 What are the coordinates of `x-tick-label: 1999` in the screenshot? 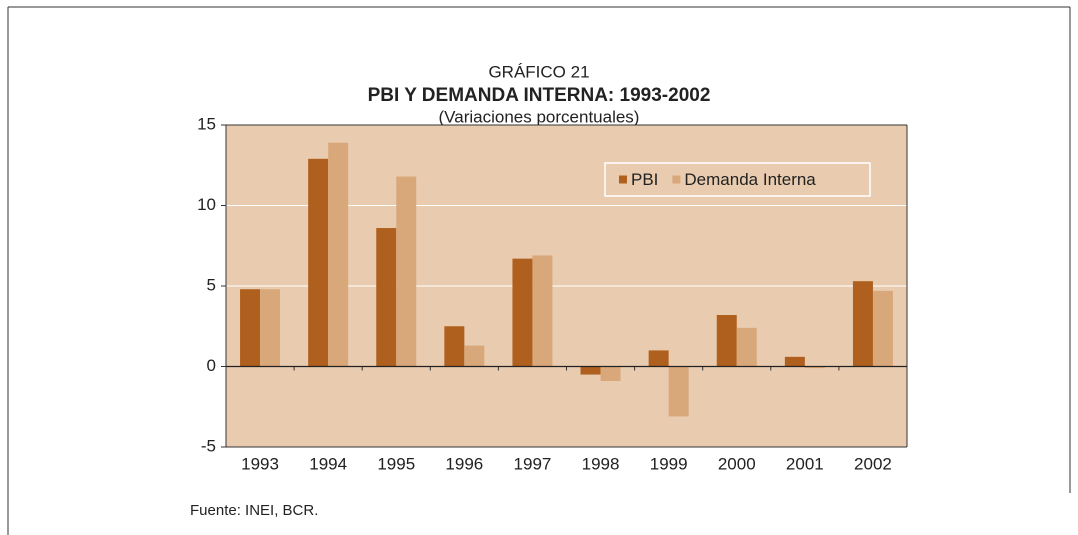 It's located at (669, 463).